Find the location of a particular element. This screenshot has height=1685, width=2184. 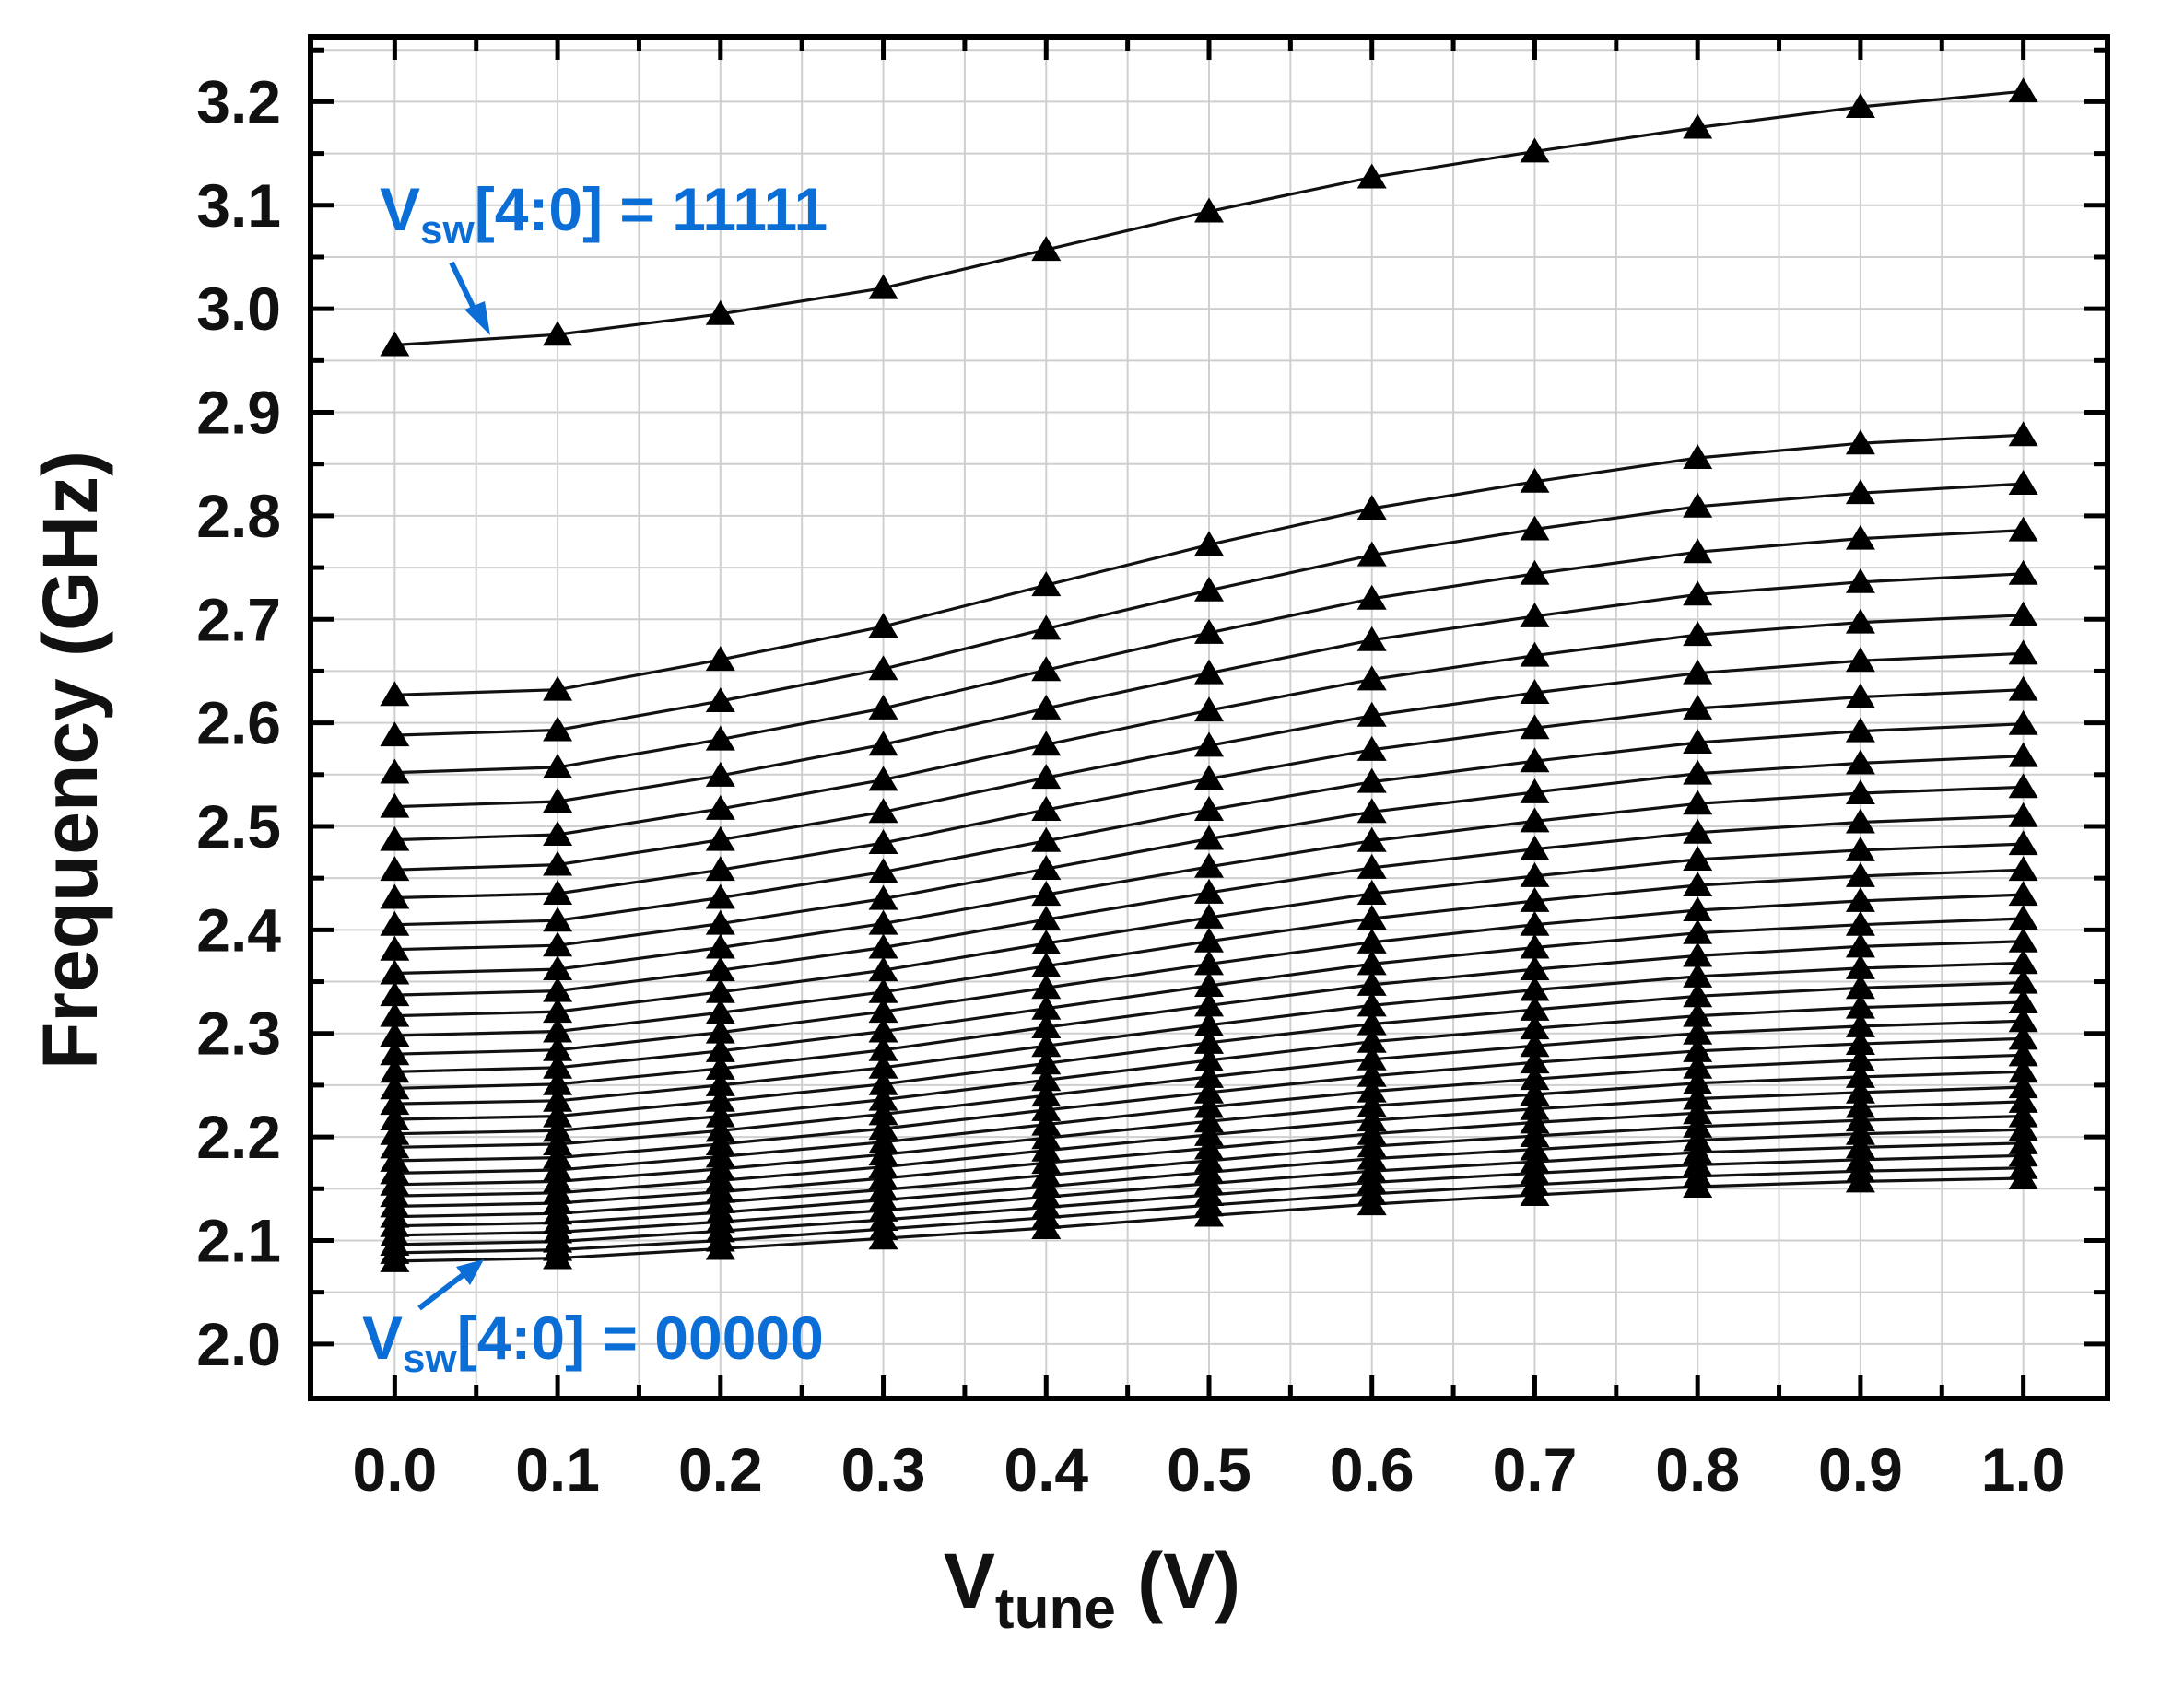

y-tick-label: 2.8 is located at coordinates (238, 516).